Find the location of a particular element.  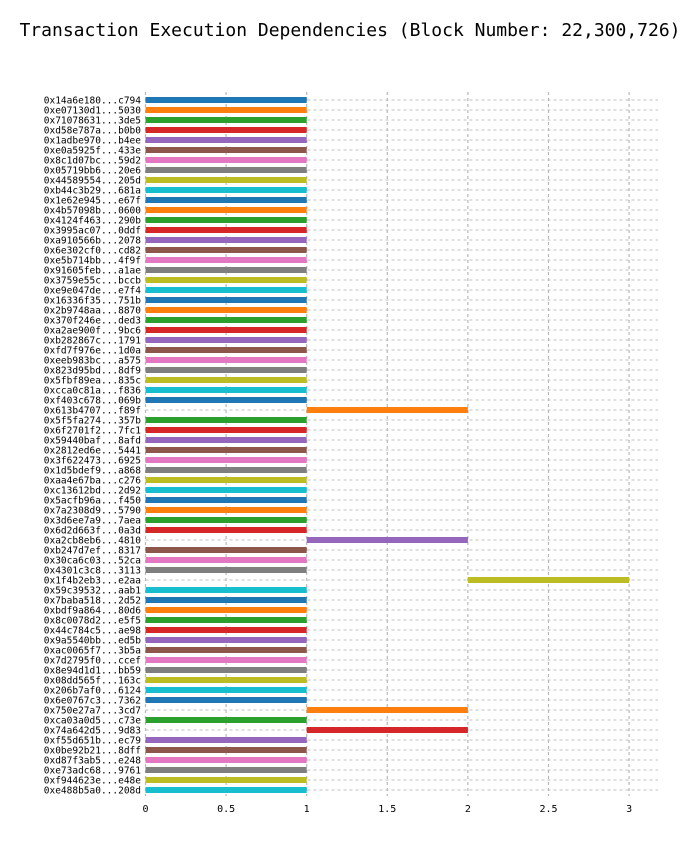

y-tick-label: 0xb247d7ef...8317 is located at coordinates (92, 551).